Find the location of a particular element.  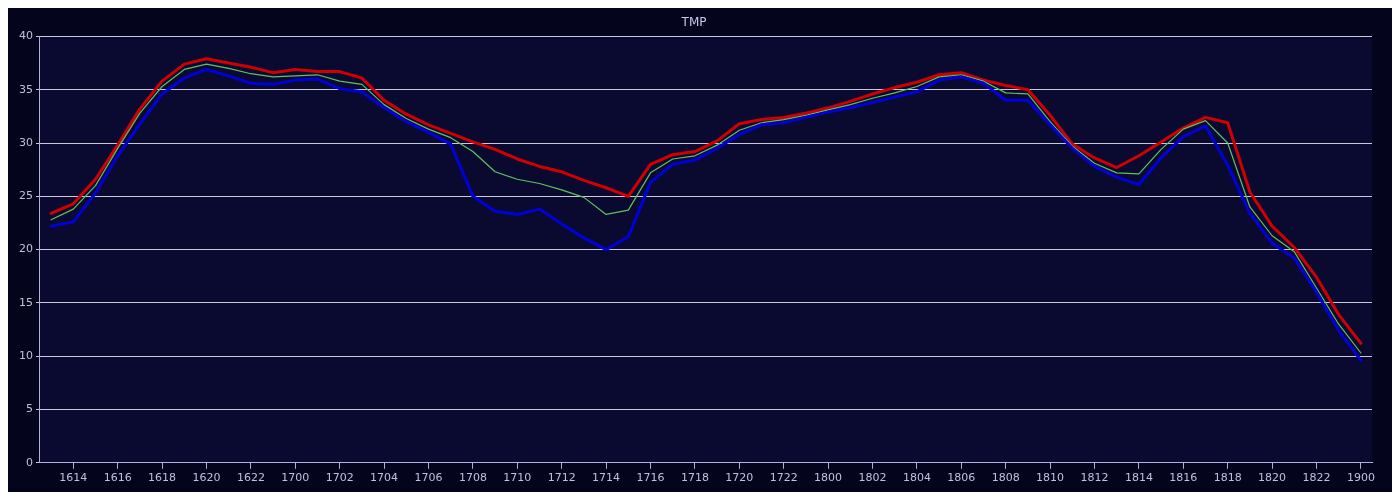

x-tick-label: 1820 is located at coordinates (1272, 478).